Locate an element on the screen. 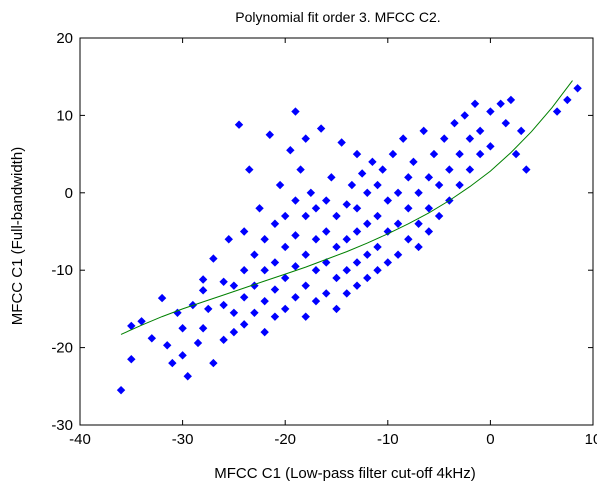 Image resolution: width=597 pixels, height=489 pixels. chart-title: Polynomial fit order 3. MFCC C2. is located at coordinates (337, 17).